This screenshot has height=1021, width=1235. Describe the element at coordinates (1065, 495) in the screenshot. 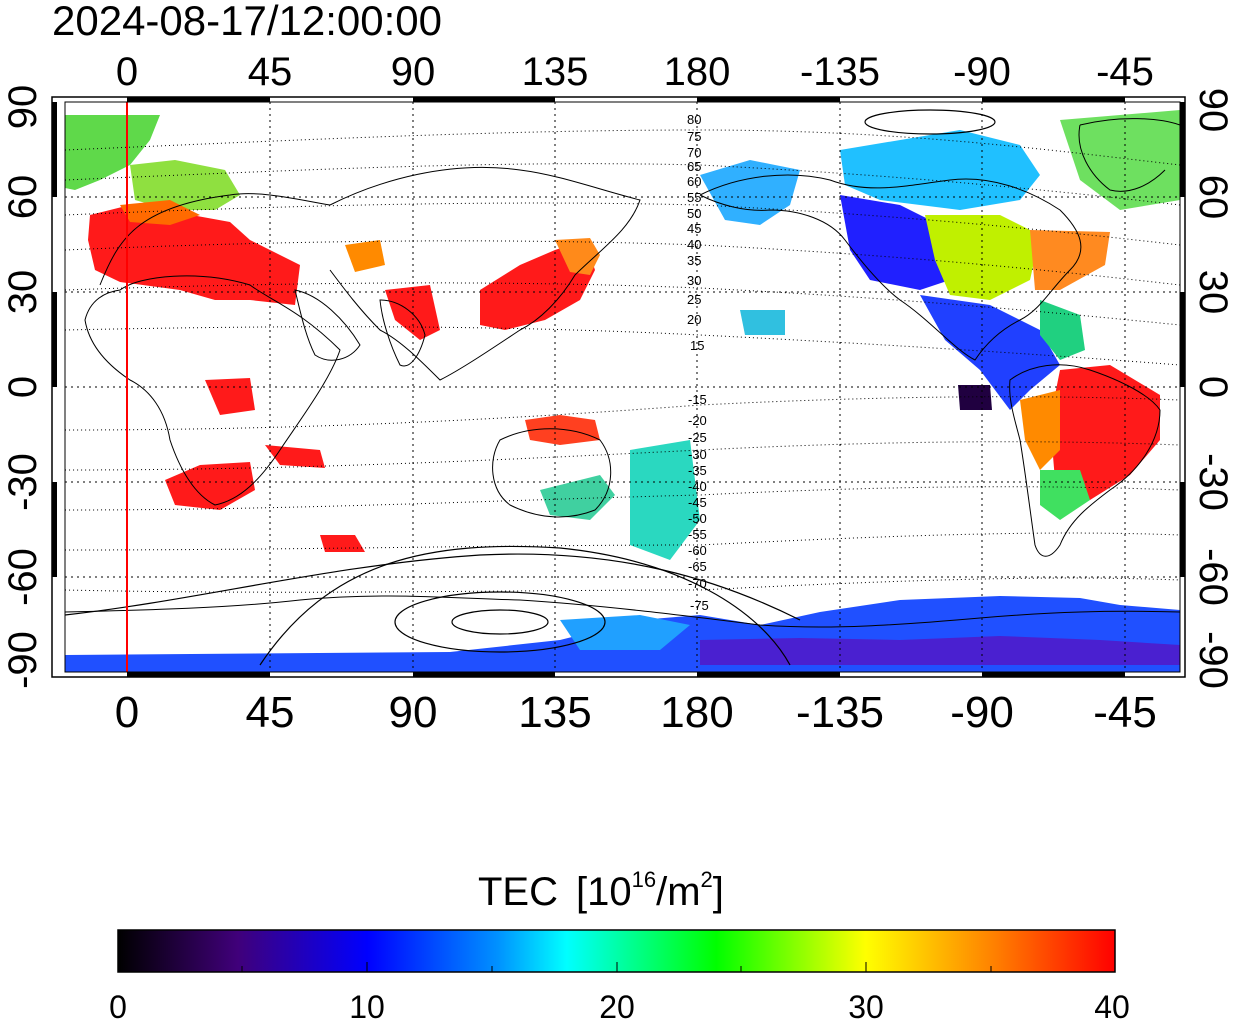

I see `tec-patch-patagonia` at that location.